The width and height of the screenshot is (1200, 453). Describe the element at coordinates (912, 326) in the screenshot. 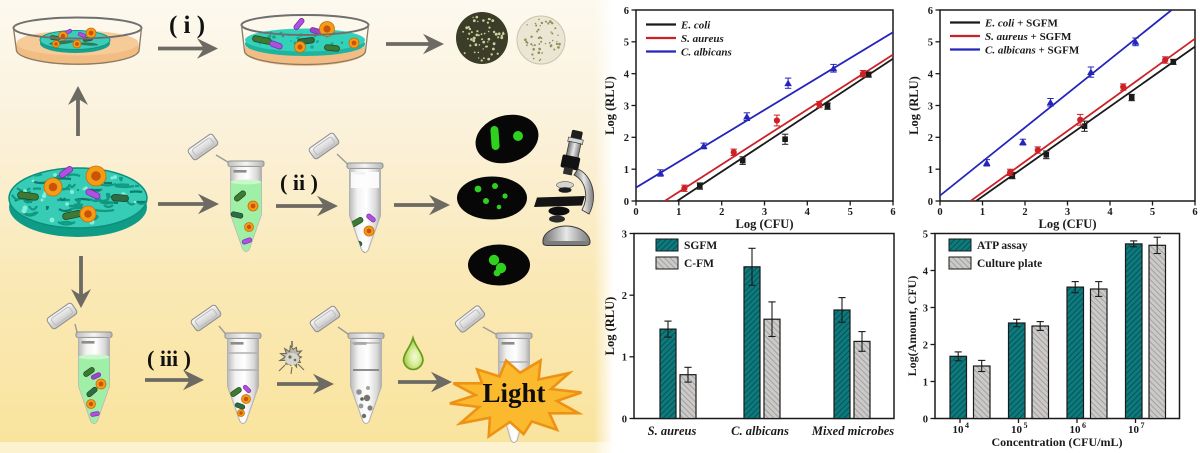

I see `svg-text: Log(Amount, CFU)` at that location.